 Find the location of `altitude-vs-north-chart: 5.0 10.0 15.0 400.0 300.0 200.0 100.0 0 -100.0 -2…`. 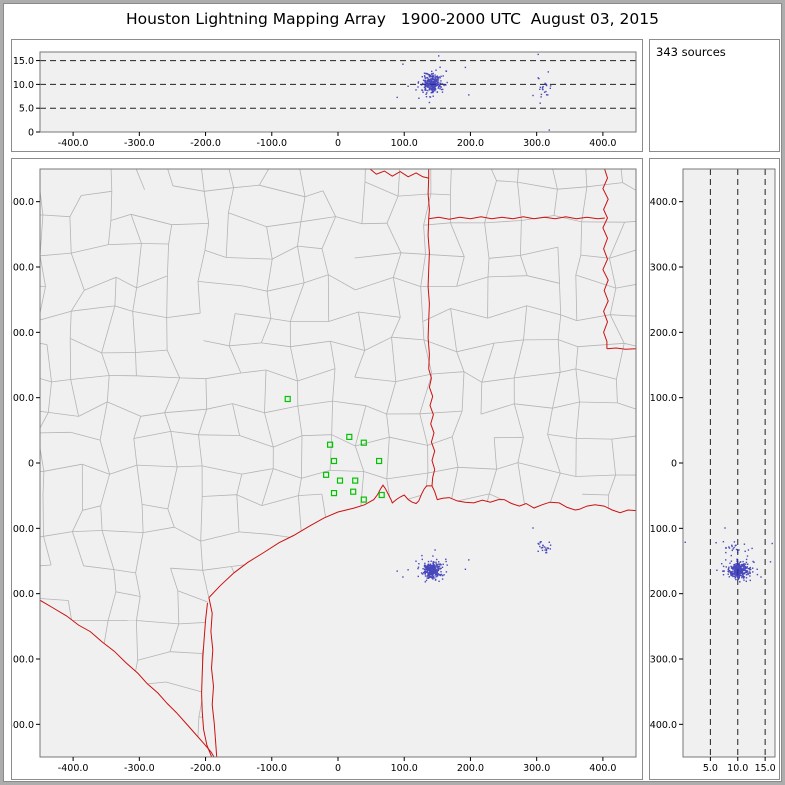

altitude-vs-north-chart: 5.0 10.0 15.0 400.0 300.0 200.0 100.0 0 -100.0 -2… is located at coordinates (713, 471).